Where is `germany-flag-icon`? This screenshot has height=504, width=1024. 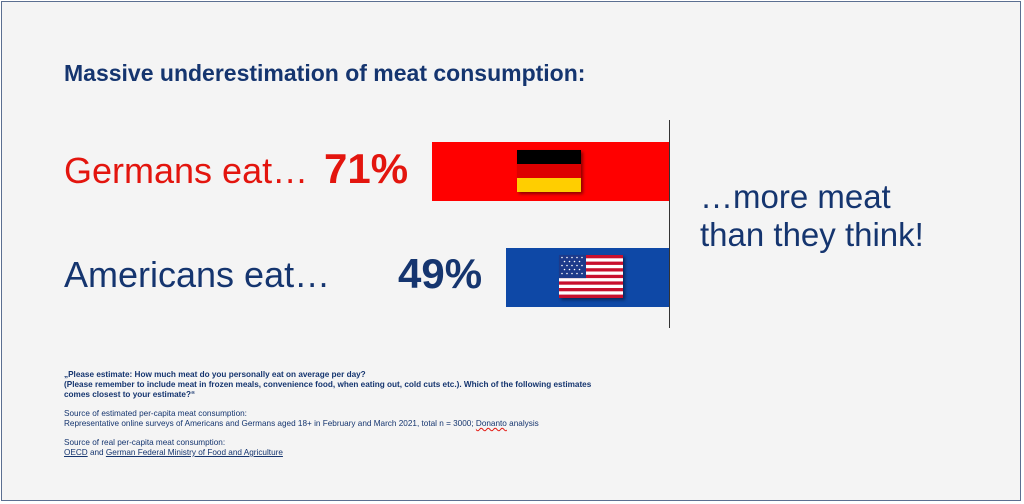
germany-flag-icon is located at coordinates (549, 171).